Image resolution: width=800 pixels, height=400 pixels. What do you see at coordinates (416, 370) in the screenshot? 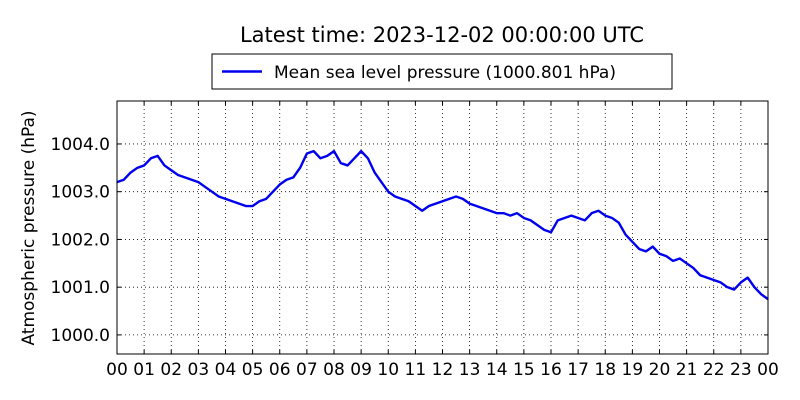
I see `x-tick-label: 11` at bounding box center [416, 370].